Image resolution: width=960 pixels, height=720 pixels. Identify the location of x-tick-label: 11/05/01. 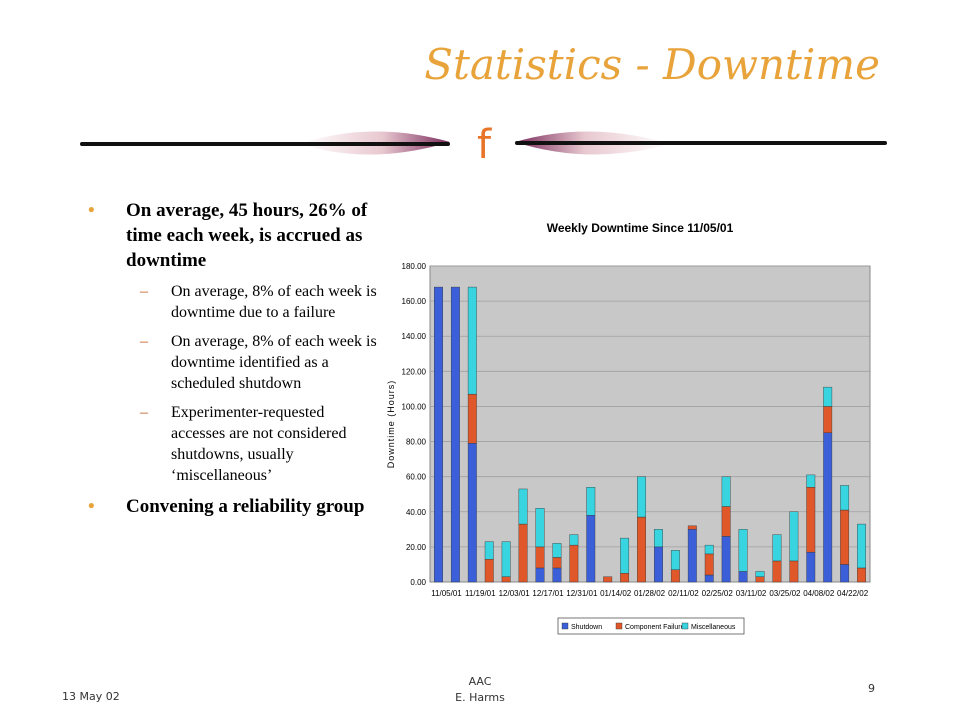
(446, 593).